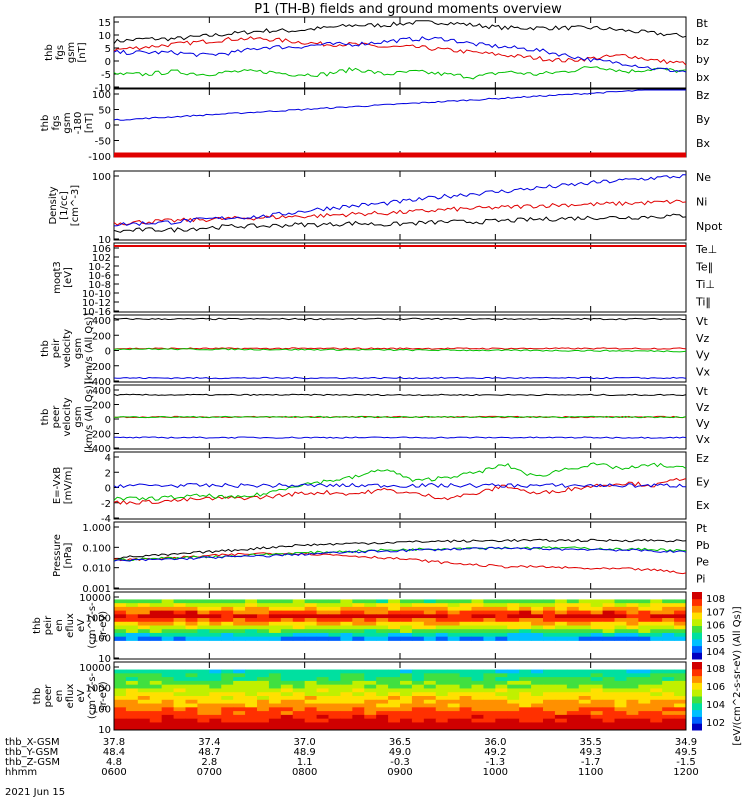 This screenshot has height=800, width=750. Describe the element at coordinates (715, 723) in the screenshot. I see `colorbar-tick-label: 102` at that location.